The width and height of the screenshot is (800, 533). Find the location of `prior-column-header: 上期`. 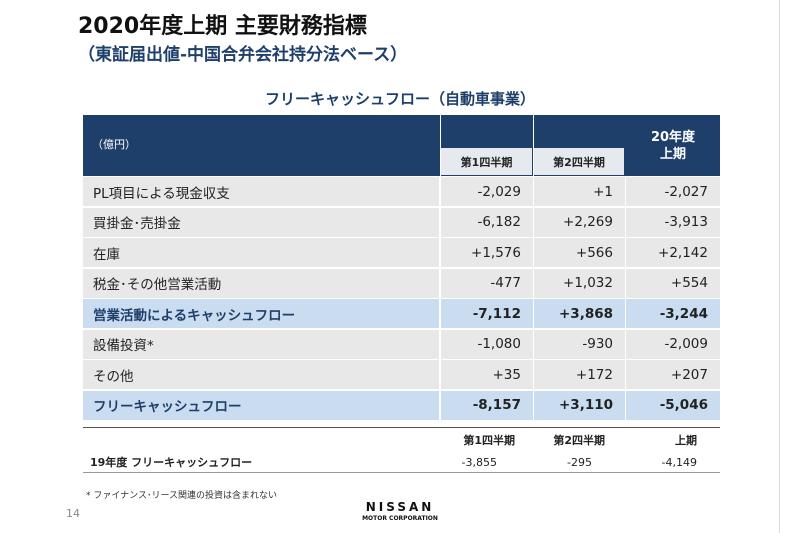

prior-column-header: 上期 is located at coordinates (686, 440).